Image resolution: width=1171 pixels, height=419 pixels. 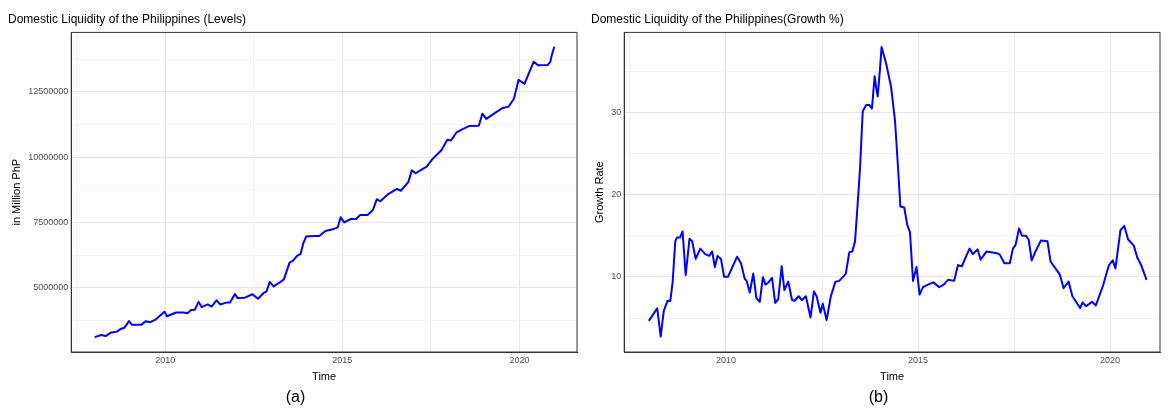 What do you see at coordinates (15, 192) in the screenshot?
I see `y-axis-title: in Million PhP` at bounding box center [15, 192].